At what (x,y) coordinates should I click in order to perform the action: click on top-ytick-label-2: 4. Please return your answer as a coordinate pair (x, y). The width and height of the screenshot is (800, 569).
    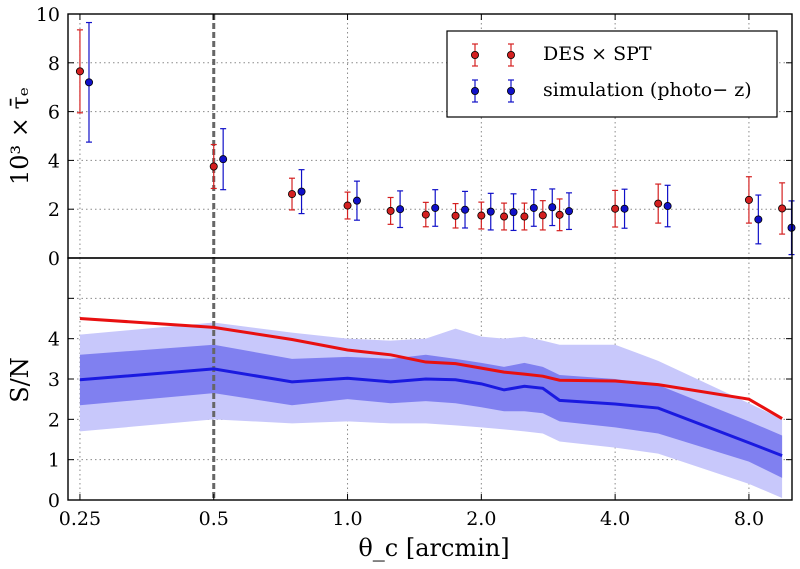
    Looking at the image, I should click on (54, 161).